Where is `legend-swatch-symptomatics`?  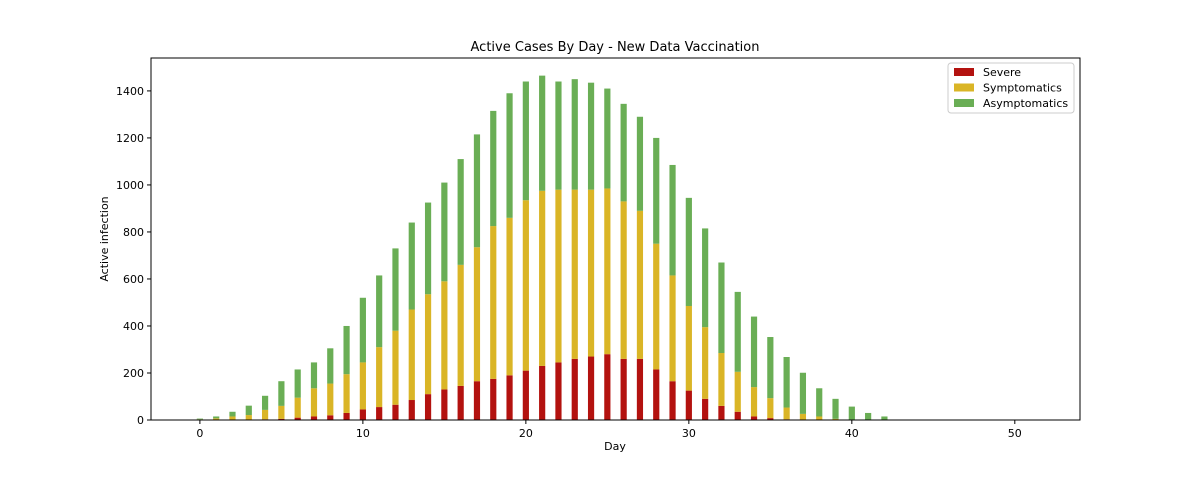
legend-swatch-symptomatics is located at coordinates (964, 87).